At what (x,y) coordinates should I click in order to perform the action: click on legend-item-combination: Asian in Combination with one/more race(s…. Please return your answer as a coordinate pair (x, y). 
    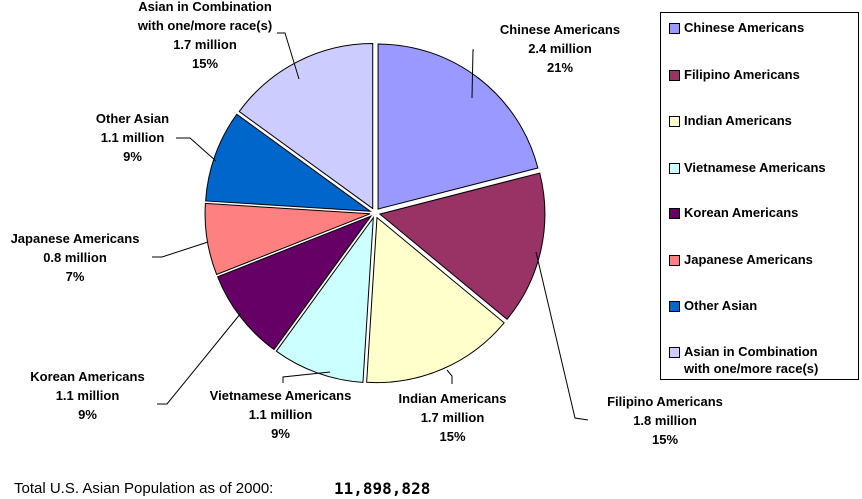
    Looking at the image, I should click on (743, 360).